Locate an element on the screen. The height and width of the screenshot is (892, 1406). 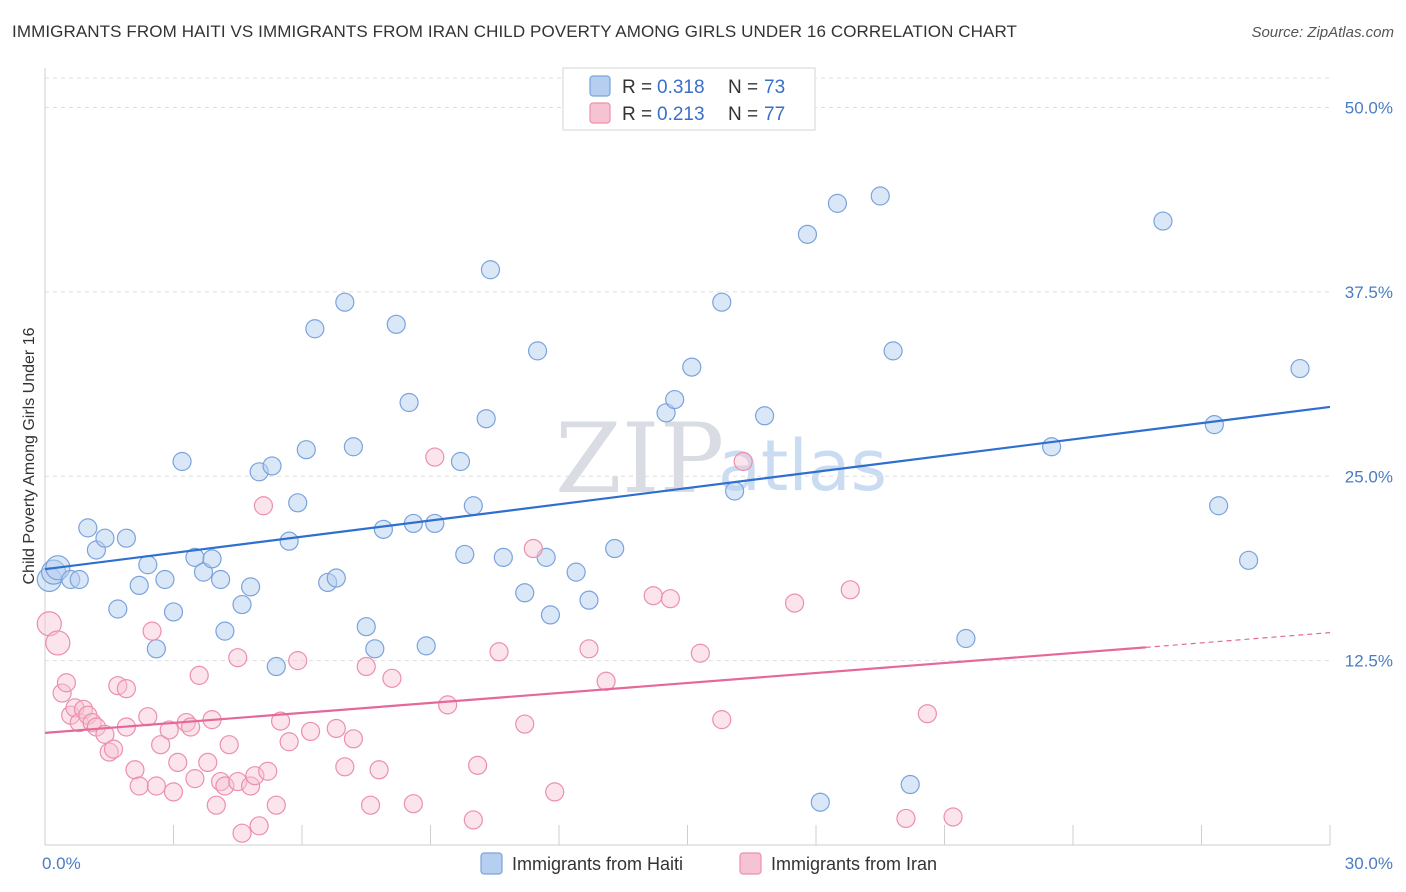
legend: R = 0.318 N = 73 R = 0.213 N = 77 is located at coordinates (689, 99).